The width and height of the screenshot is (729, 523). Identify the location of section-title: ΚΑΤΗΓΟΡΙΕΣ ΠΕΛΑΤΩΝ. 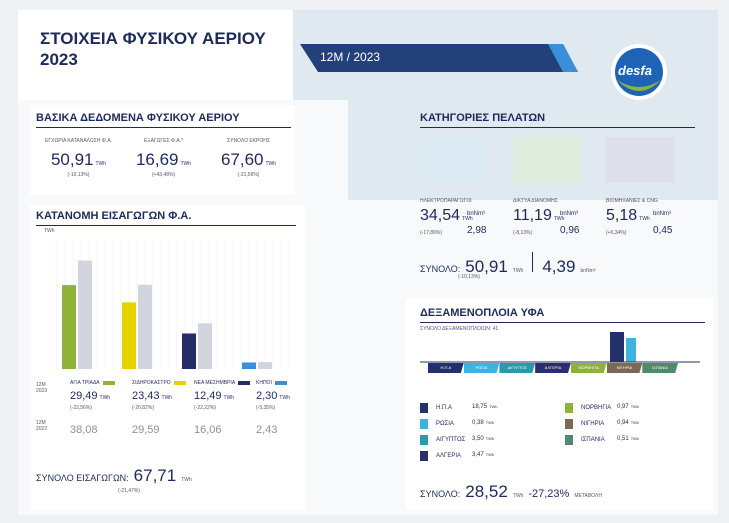
(557, 120).